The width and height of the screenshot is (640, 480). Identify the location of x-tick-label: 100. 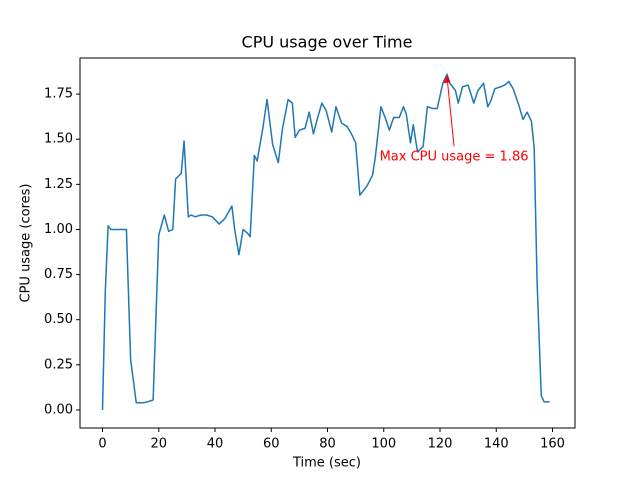
(383, 444).